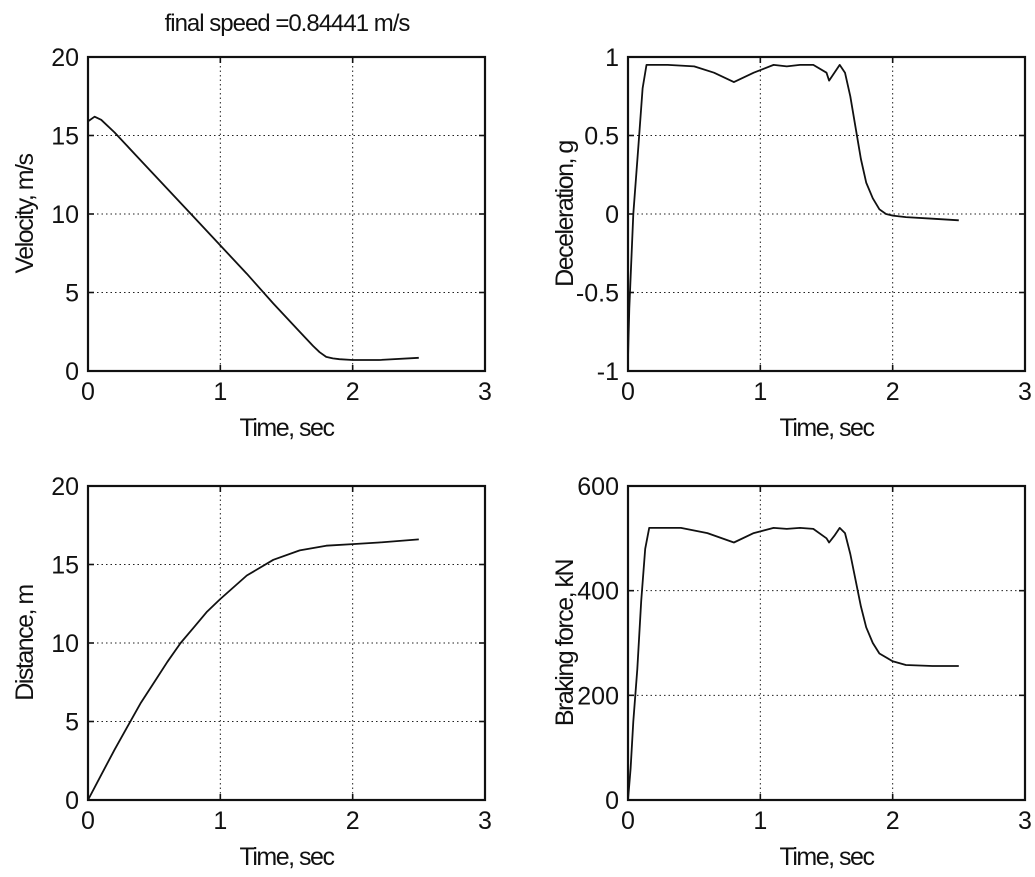  What do you see at coordinates (827, 428) in the screenshot?
I see `deceleration-x-axis-label: Time, sec` at bounding box center [827, 428].